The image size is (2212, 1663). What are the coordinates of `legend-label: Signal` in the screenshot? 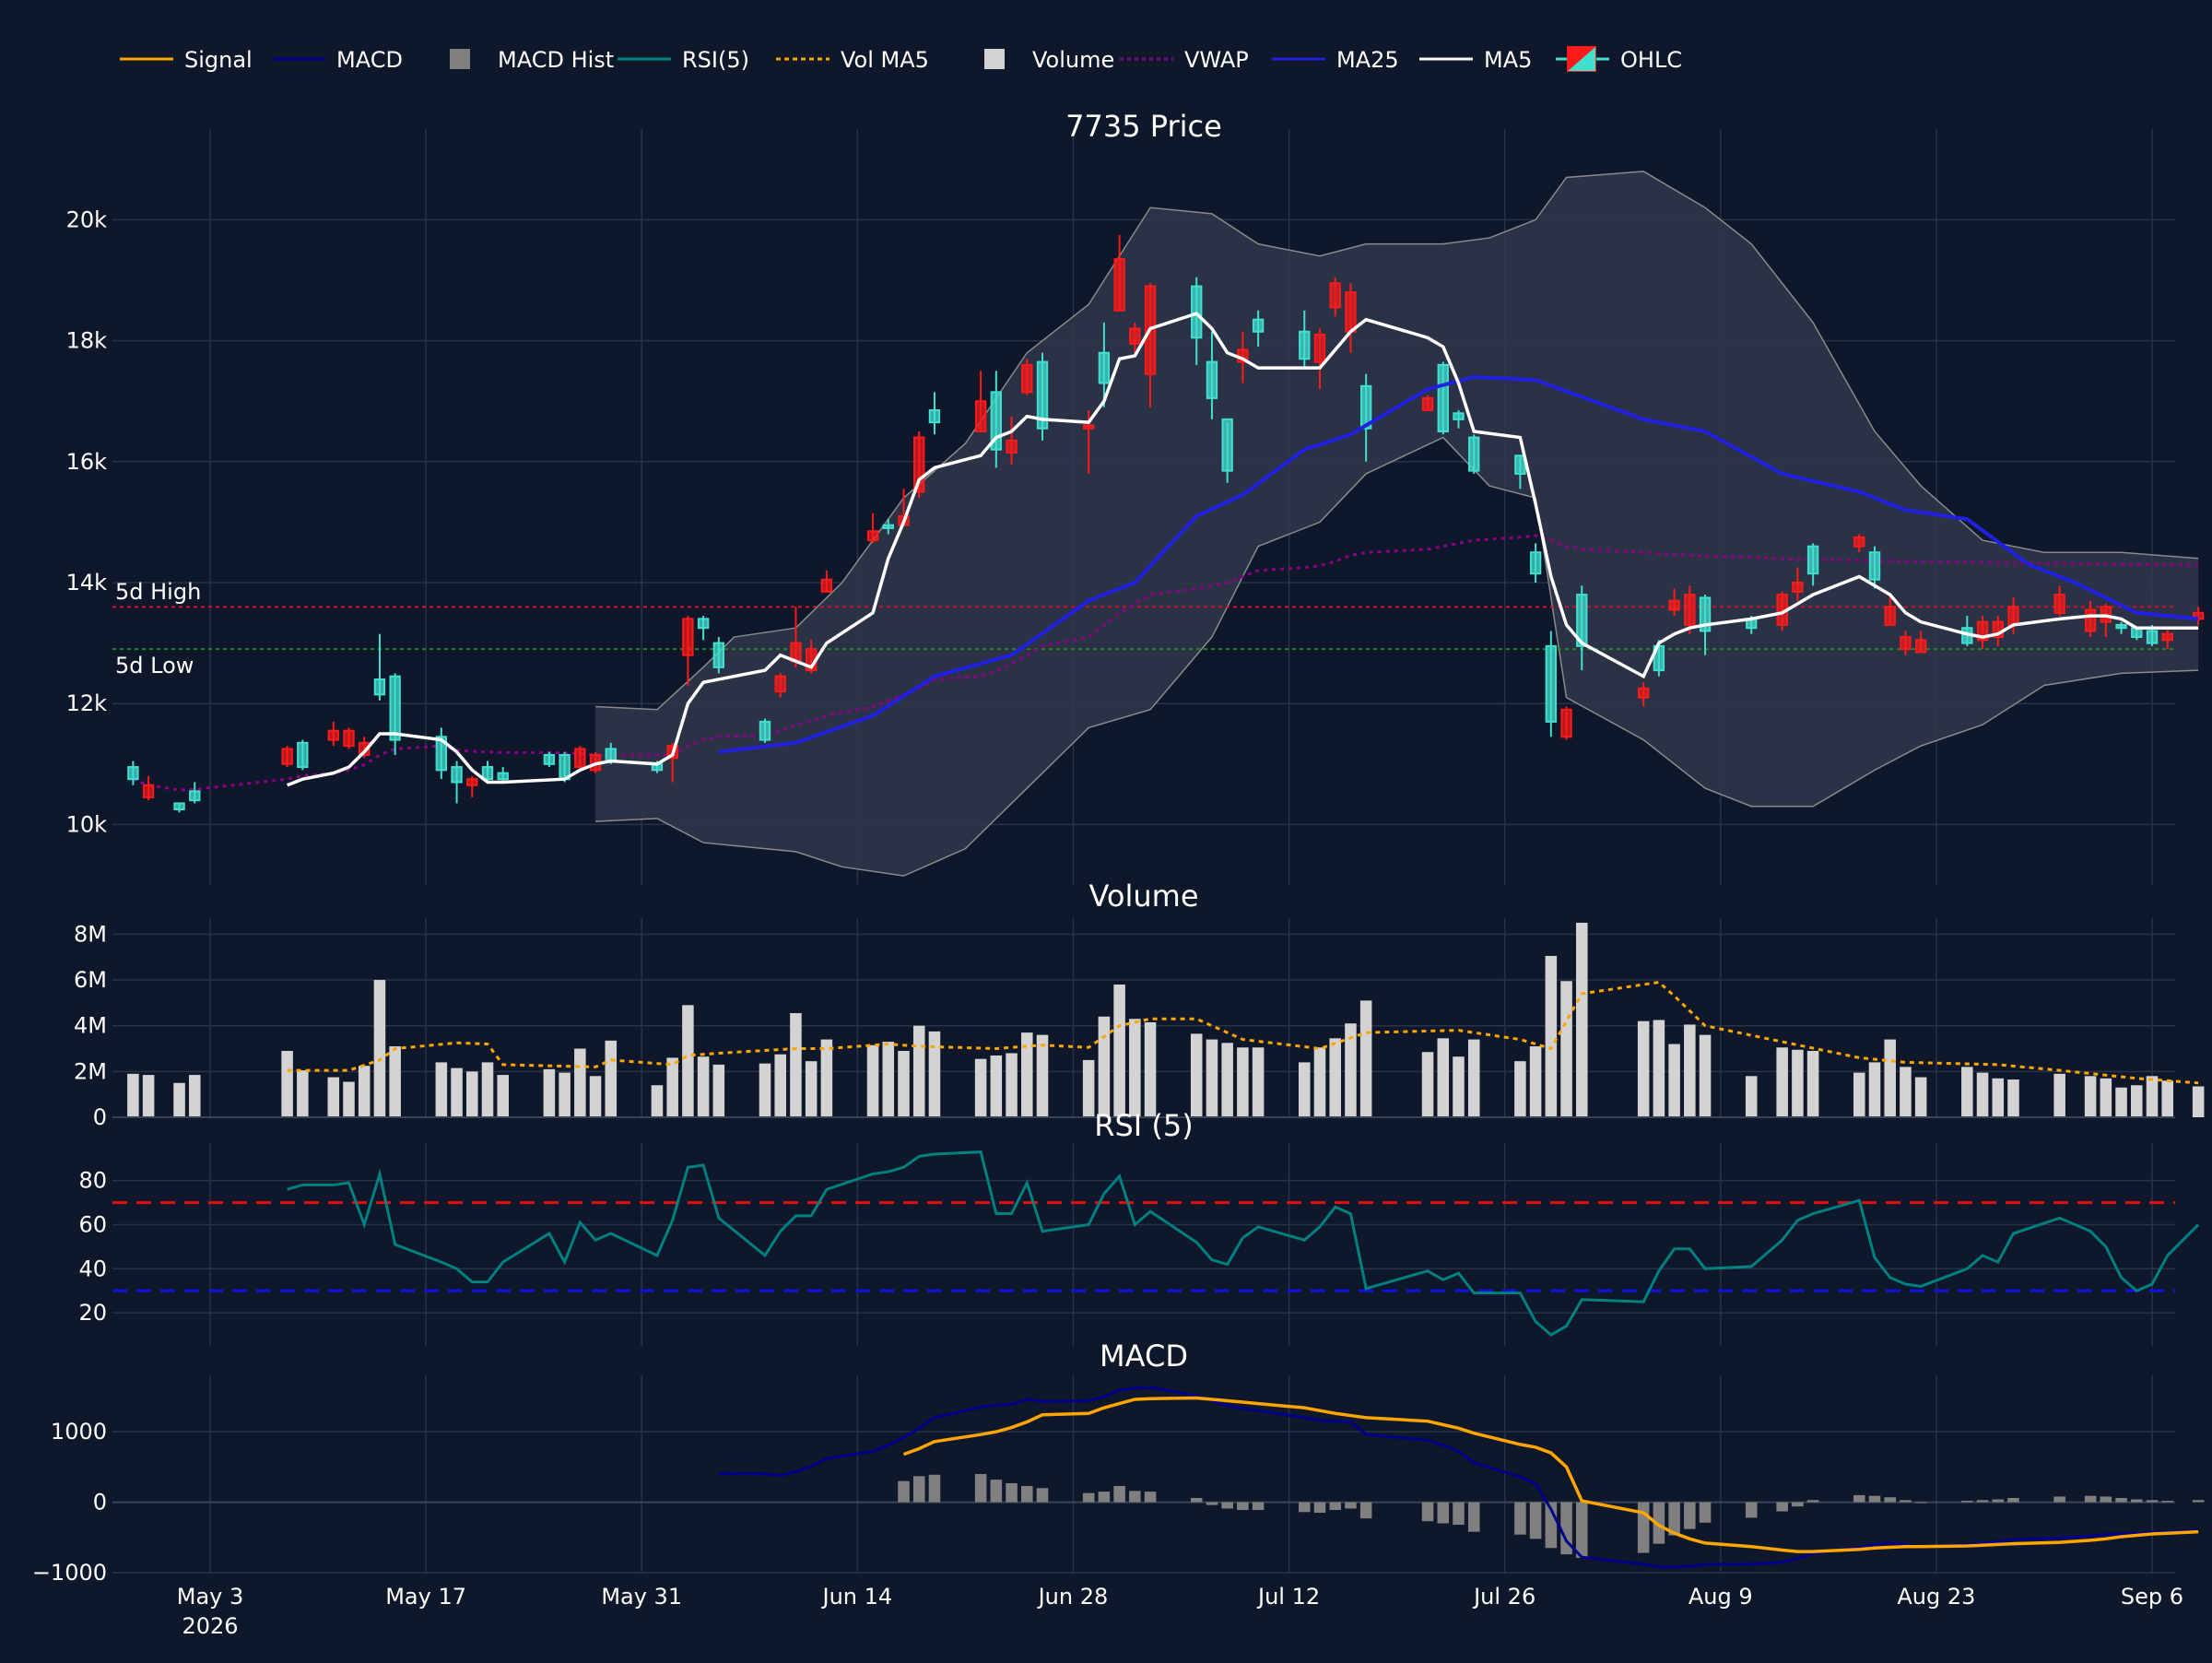 It's located at (218, 60).